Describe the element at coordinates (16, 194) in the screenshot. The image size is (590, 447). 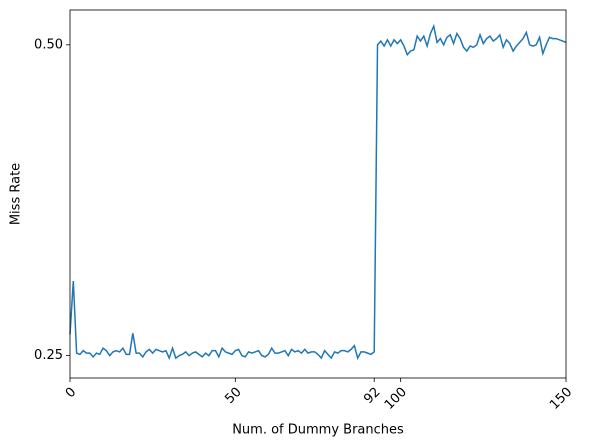
I see `y-axis-label: Miss Rate` at that location.